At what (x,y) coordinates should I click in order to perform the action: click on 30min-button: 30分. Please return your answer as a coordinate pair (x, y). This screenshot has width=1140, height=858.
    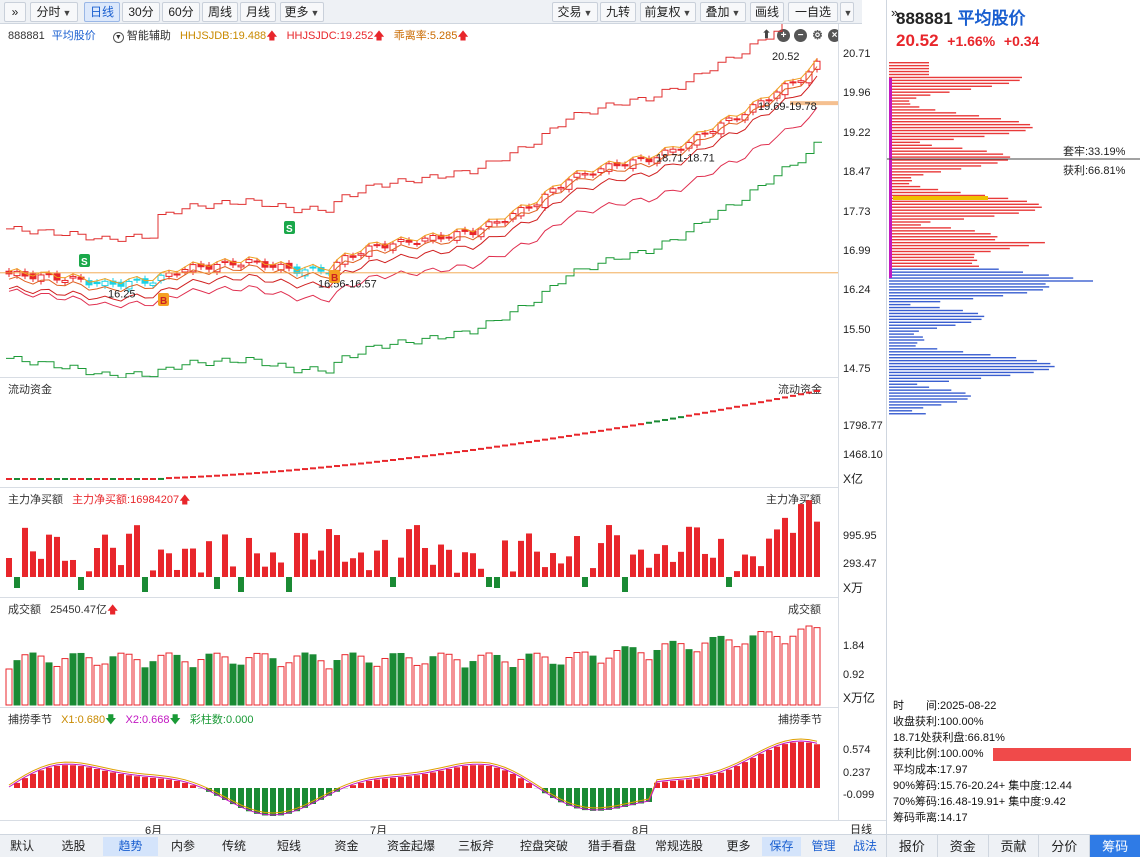
    Looking at the image, I should click on (141, 12).